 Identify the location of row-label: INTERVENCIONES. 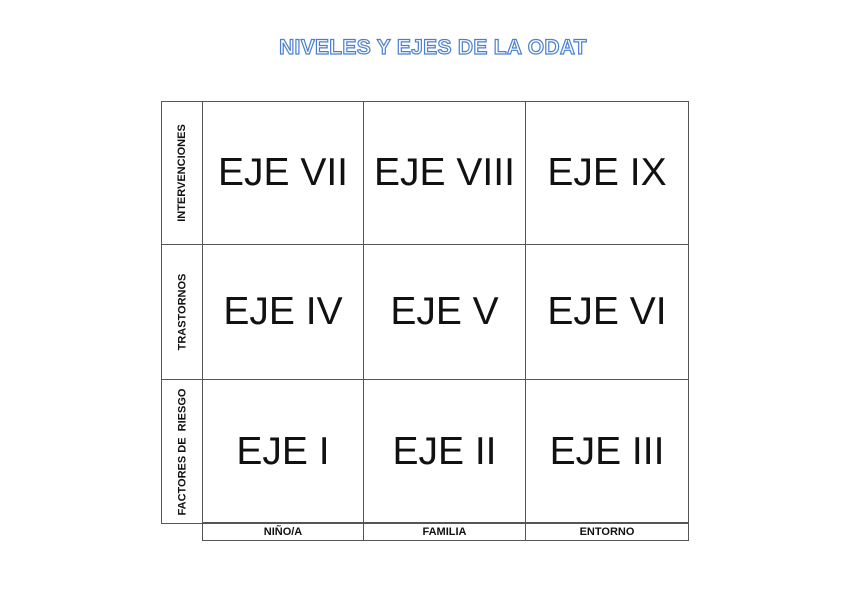
(182, 173).